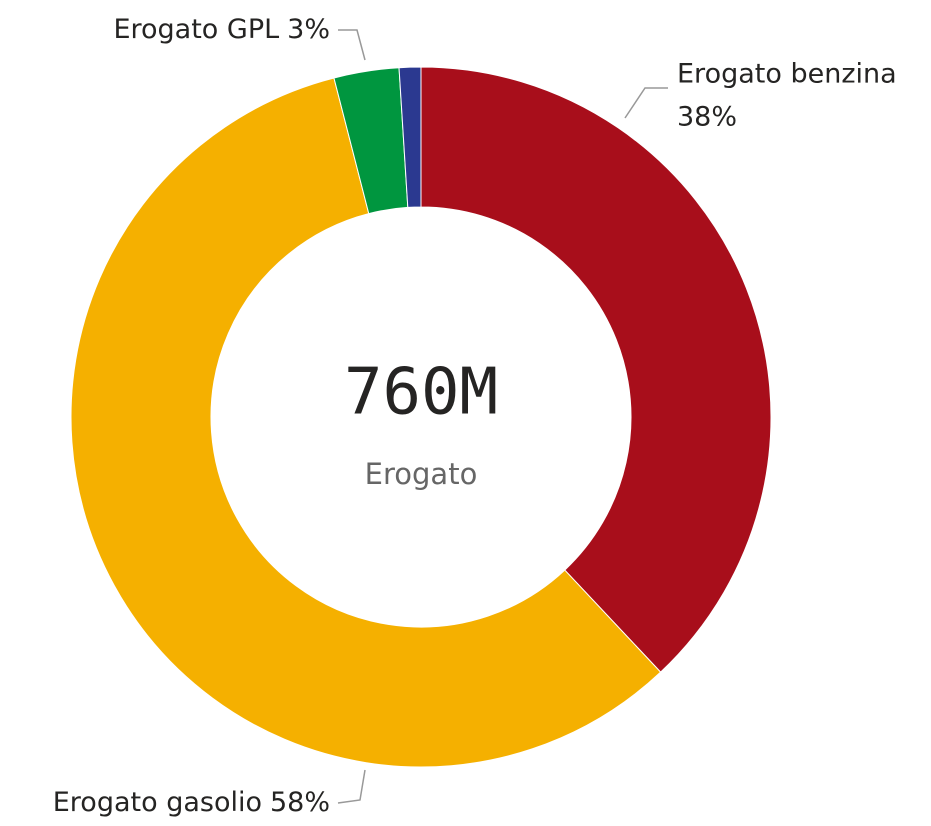  Describe the element at coordinates (157, 802) in the screenshot. I see `data-label-name: Erogato gasolio` at that location.